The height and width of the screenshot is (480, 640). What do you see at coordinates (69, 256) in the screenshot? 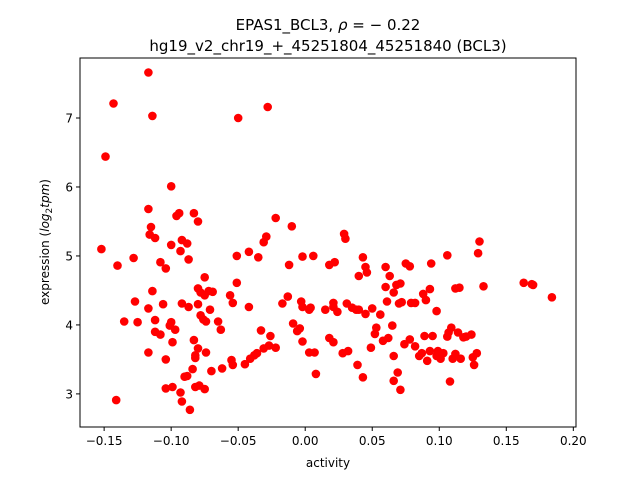
I see `y-tick-label: 5` at bounding box center [69, 256].